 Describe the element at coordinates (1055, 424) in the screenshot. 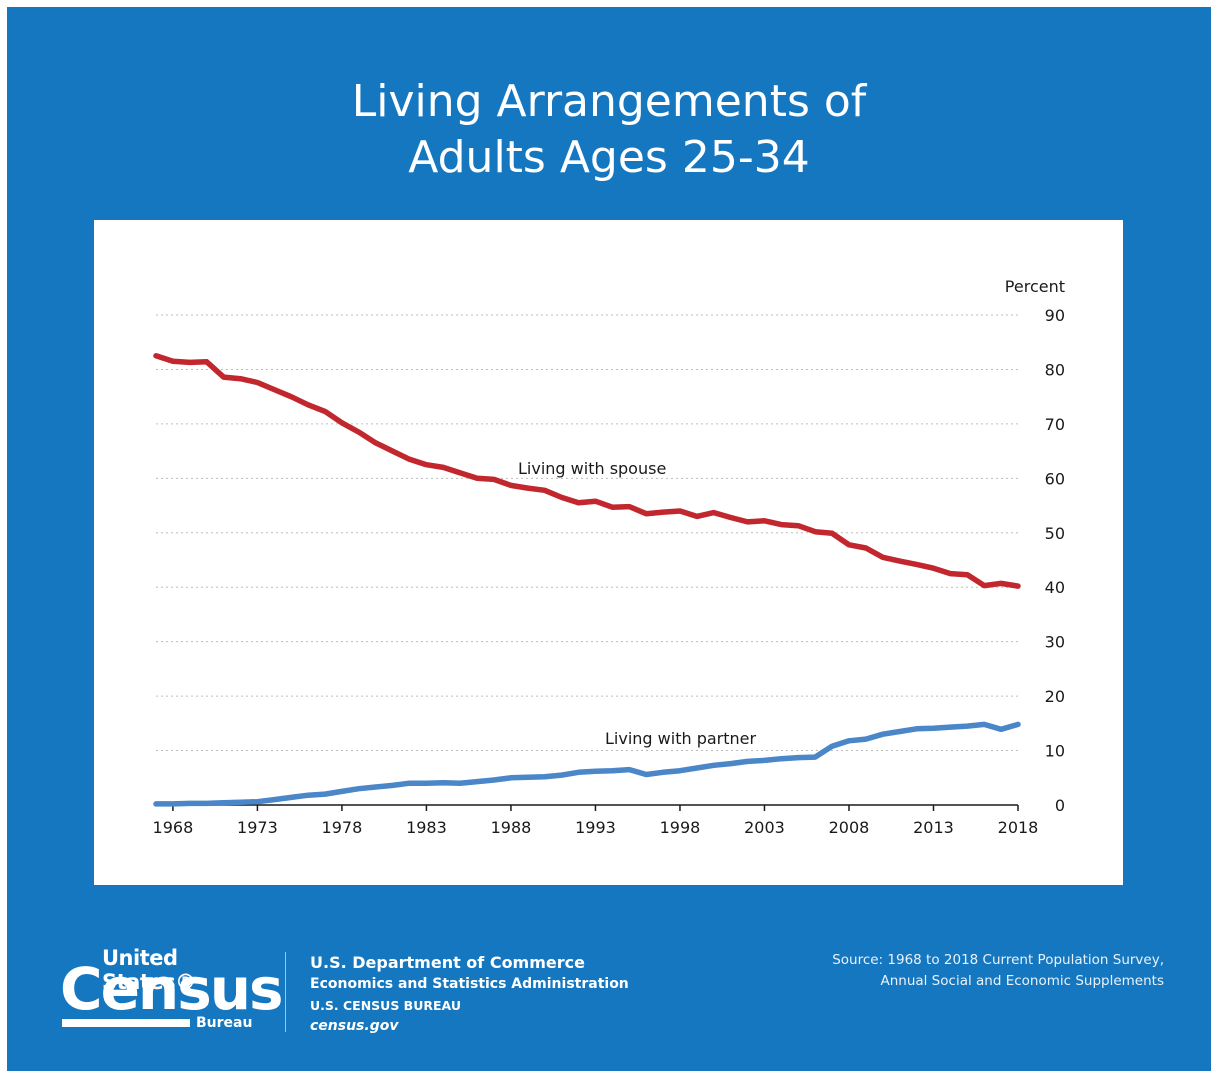

I see `y-tick-label: 70` at that location.